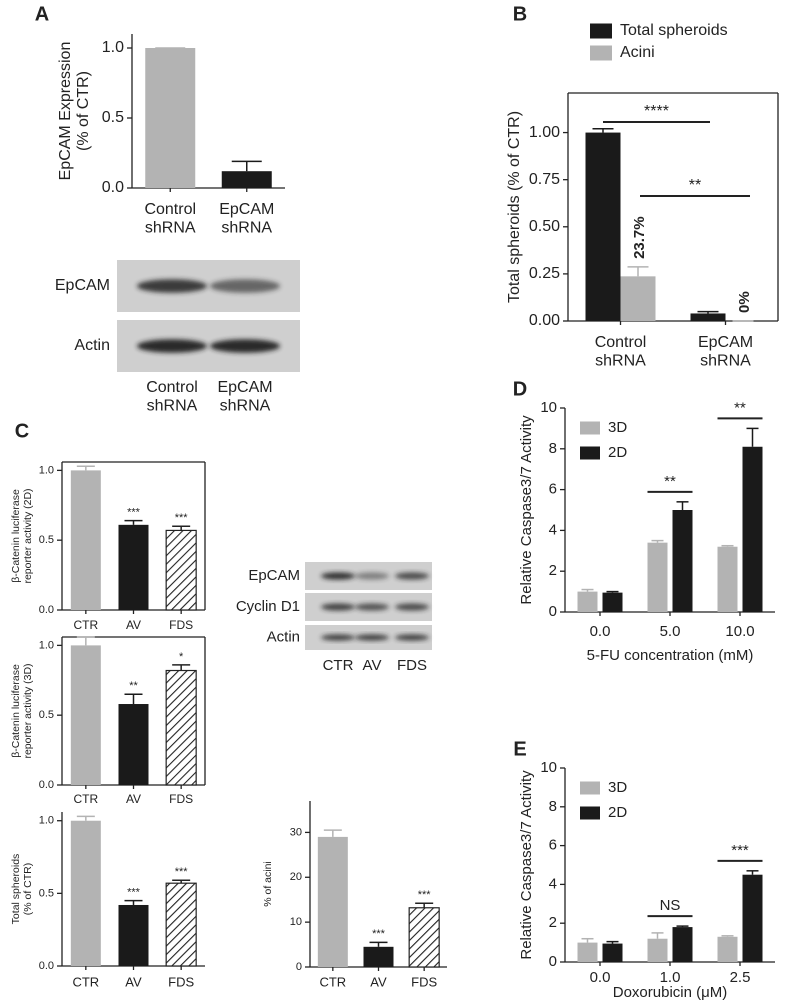 This screenshot has width=787, height=1002. What do you see at coordinates (744, 302) in the screenshot?
I see `value-label: 0%` at bounding box center [744, 302].